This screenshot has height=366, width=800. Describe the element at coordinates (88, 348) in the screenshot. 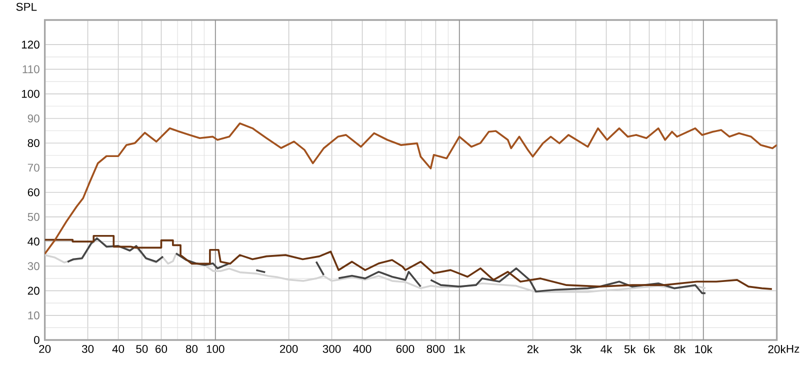

I see `x-tick-label: 30` at that location.